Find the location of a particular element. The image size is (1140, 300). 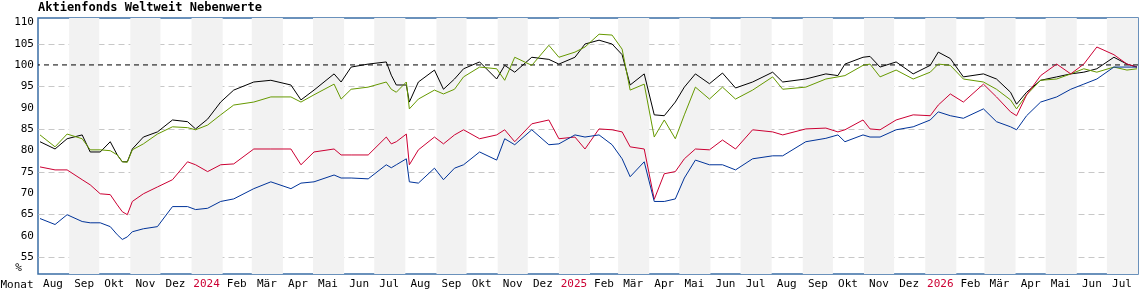

y-tick-label: 95 is located at coordinates (27, 86).